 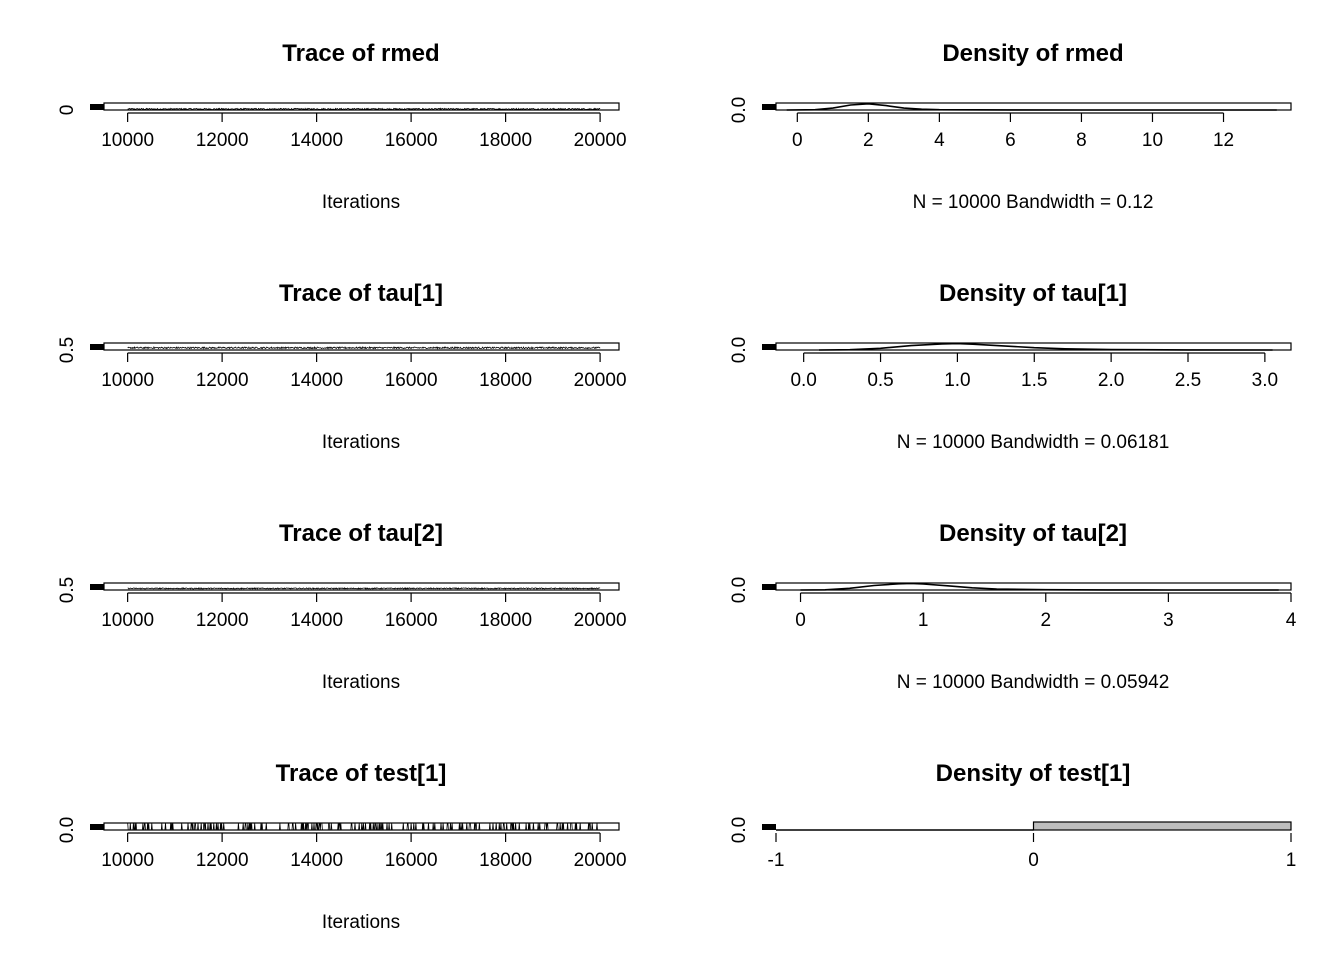 What do you see at coordinates (1152, 140) in the screenshot?
I see `x-tick-label: 10` at bounding box center [1152, 140].